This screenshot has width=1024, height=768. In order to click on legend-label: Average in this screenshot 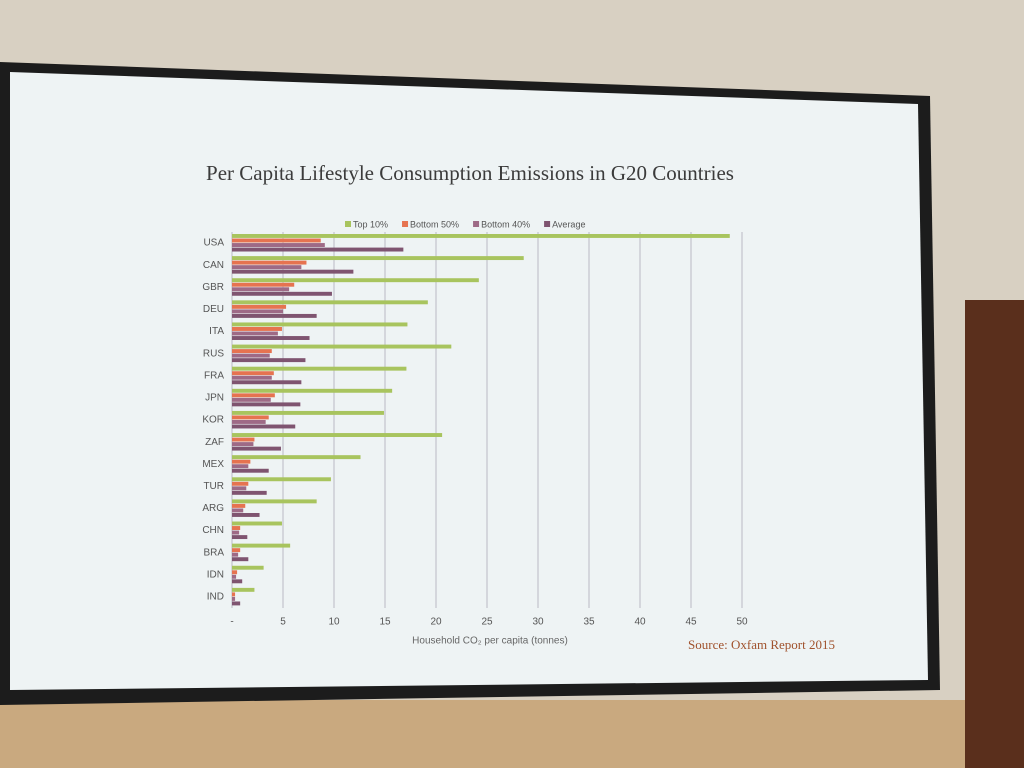, I will do `click(568, 224)`.